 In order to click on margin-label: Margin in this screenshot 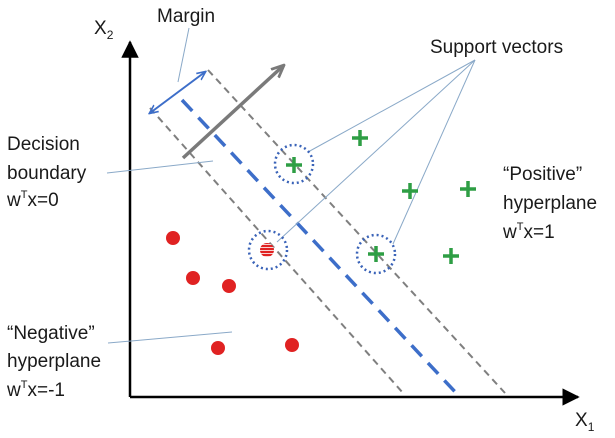, I will do `click(186, 16)`.